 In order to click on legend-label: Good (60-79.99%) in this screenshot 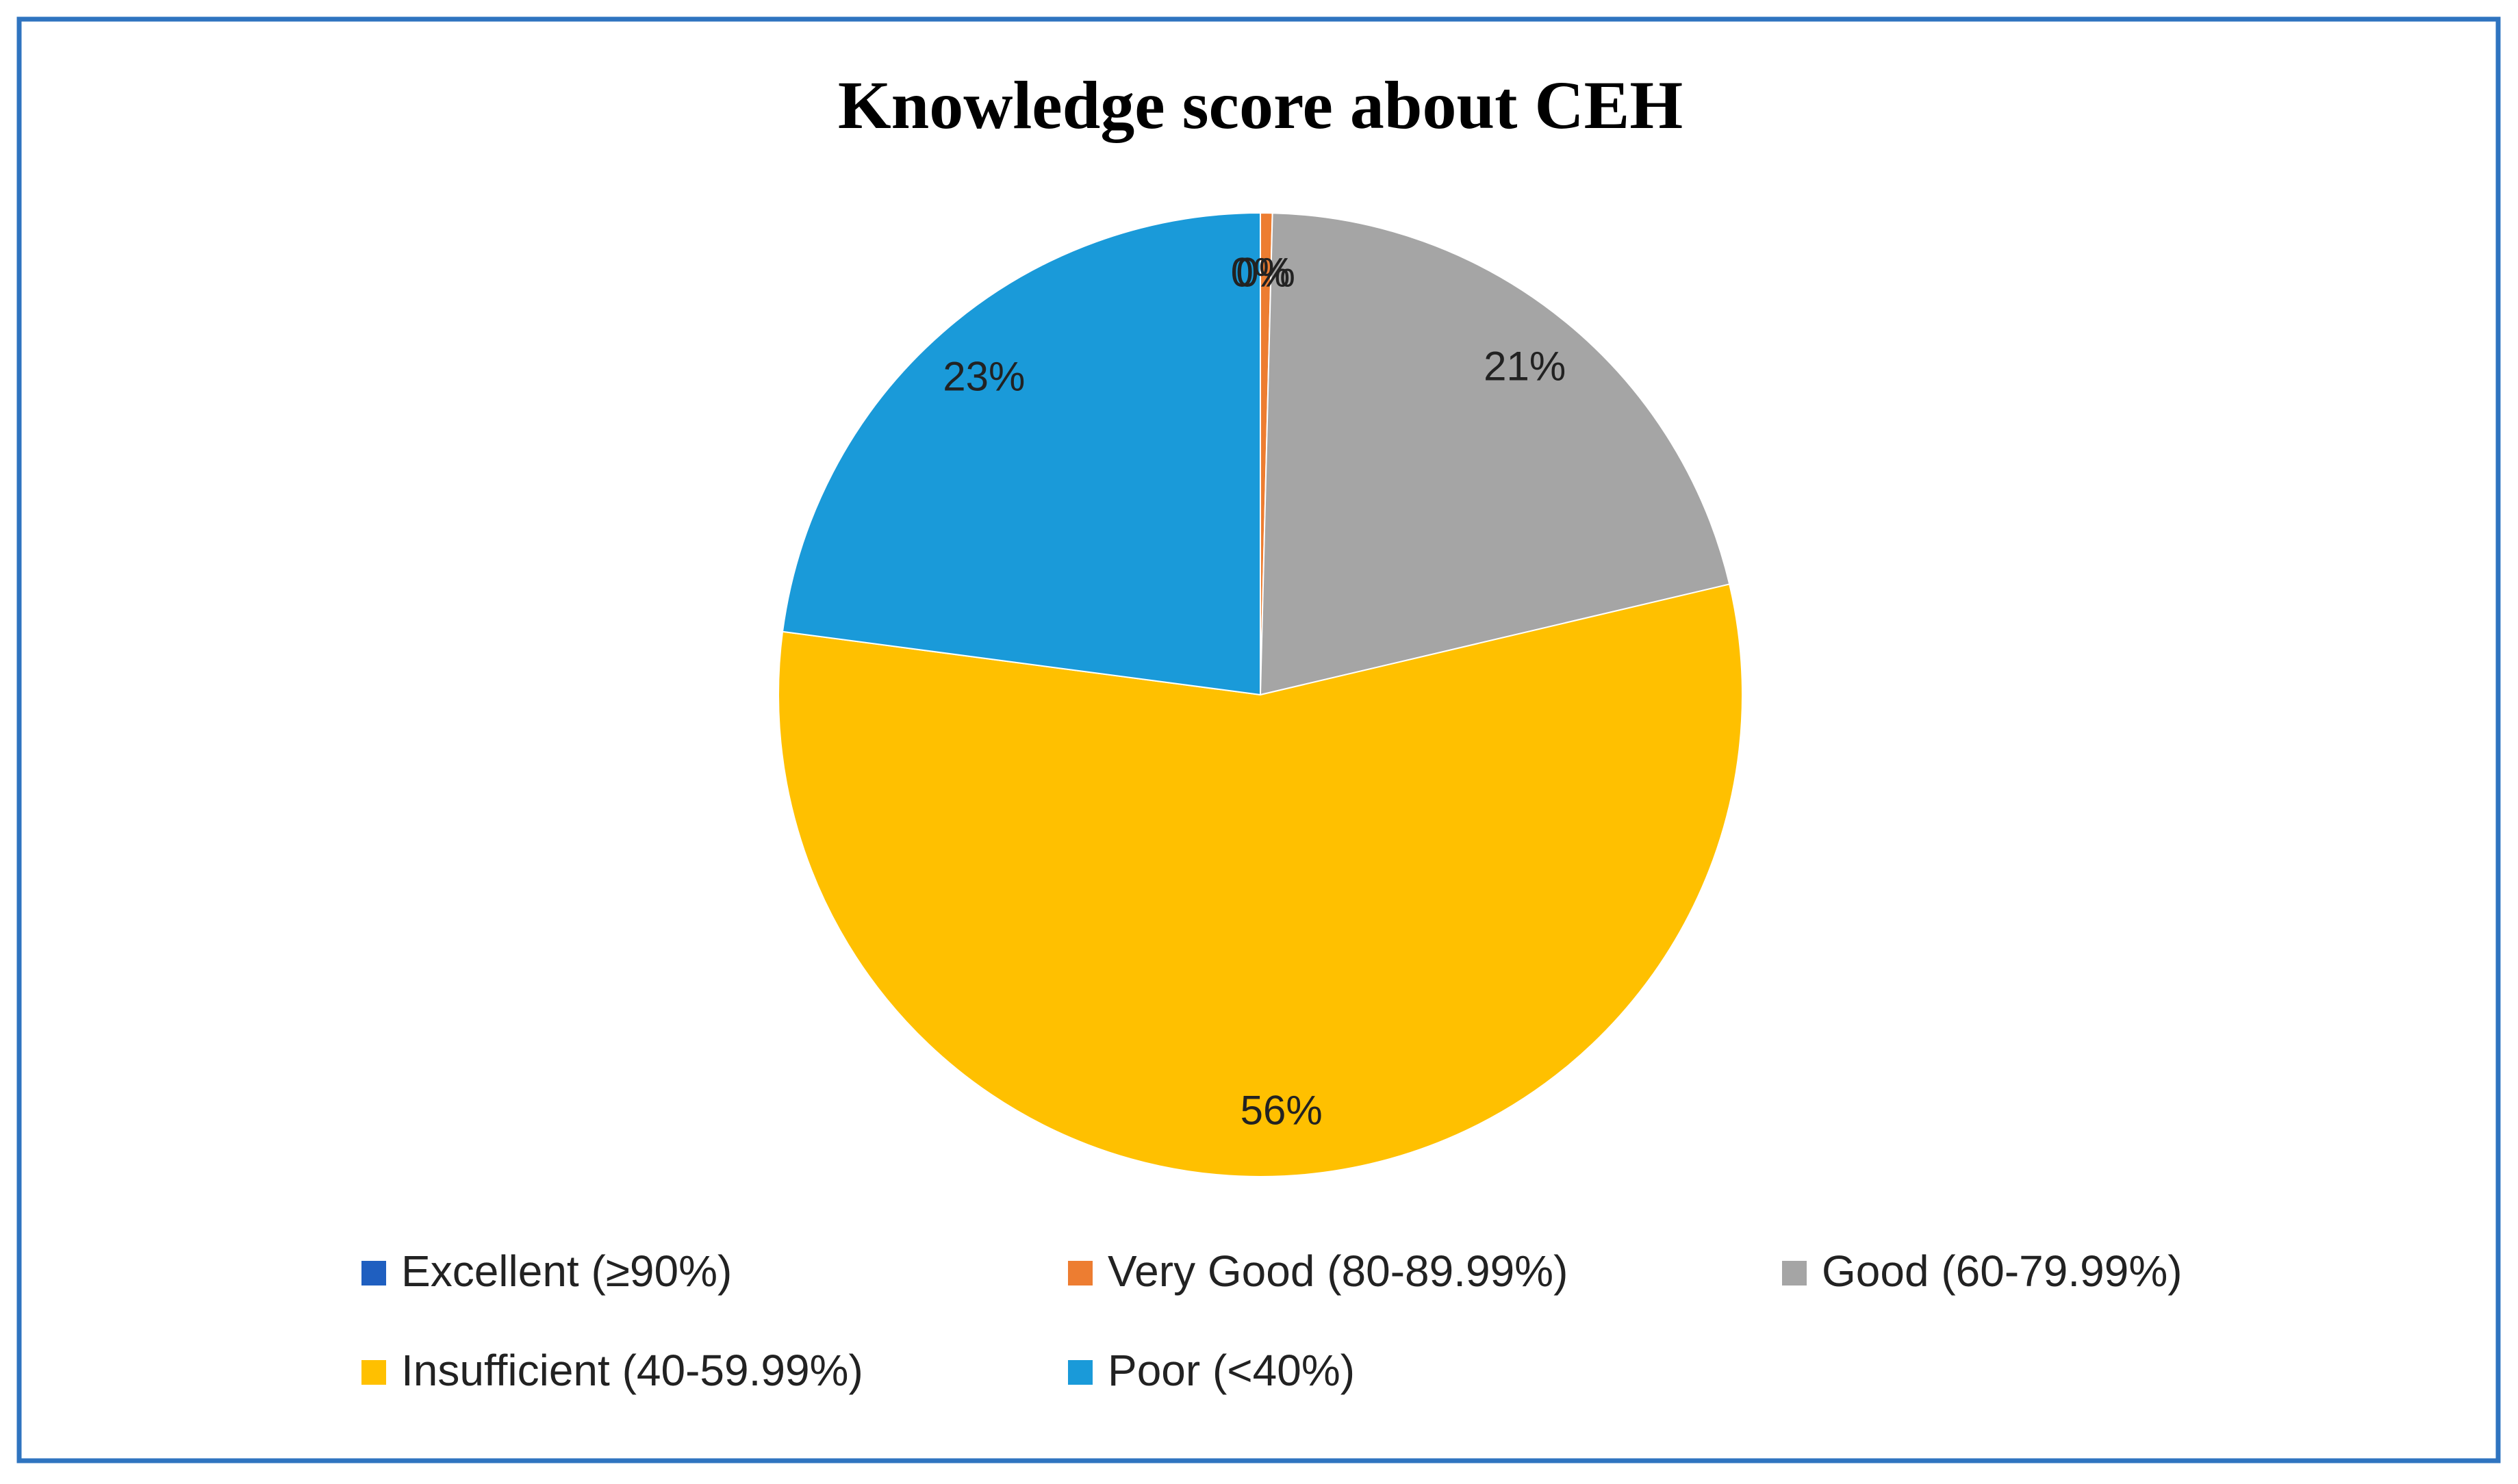, I will do `click(2002, 1271)`.